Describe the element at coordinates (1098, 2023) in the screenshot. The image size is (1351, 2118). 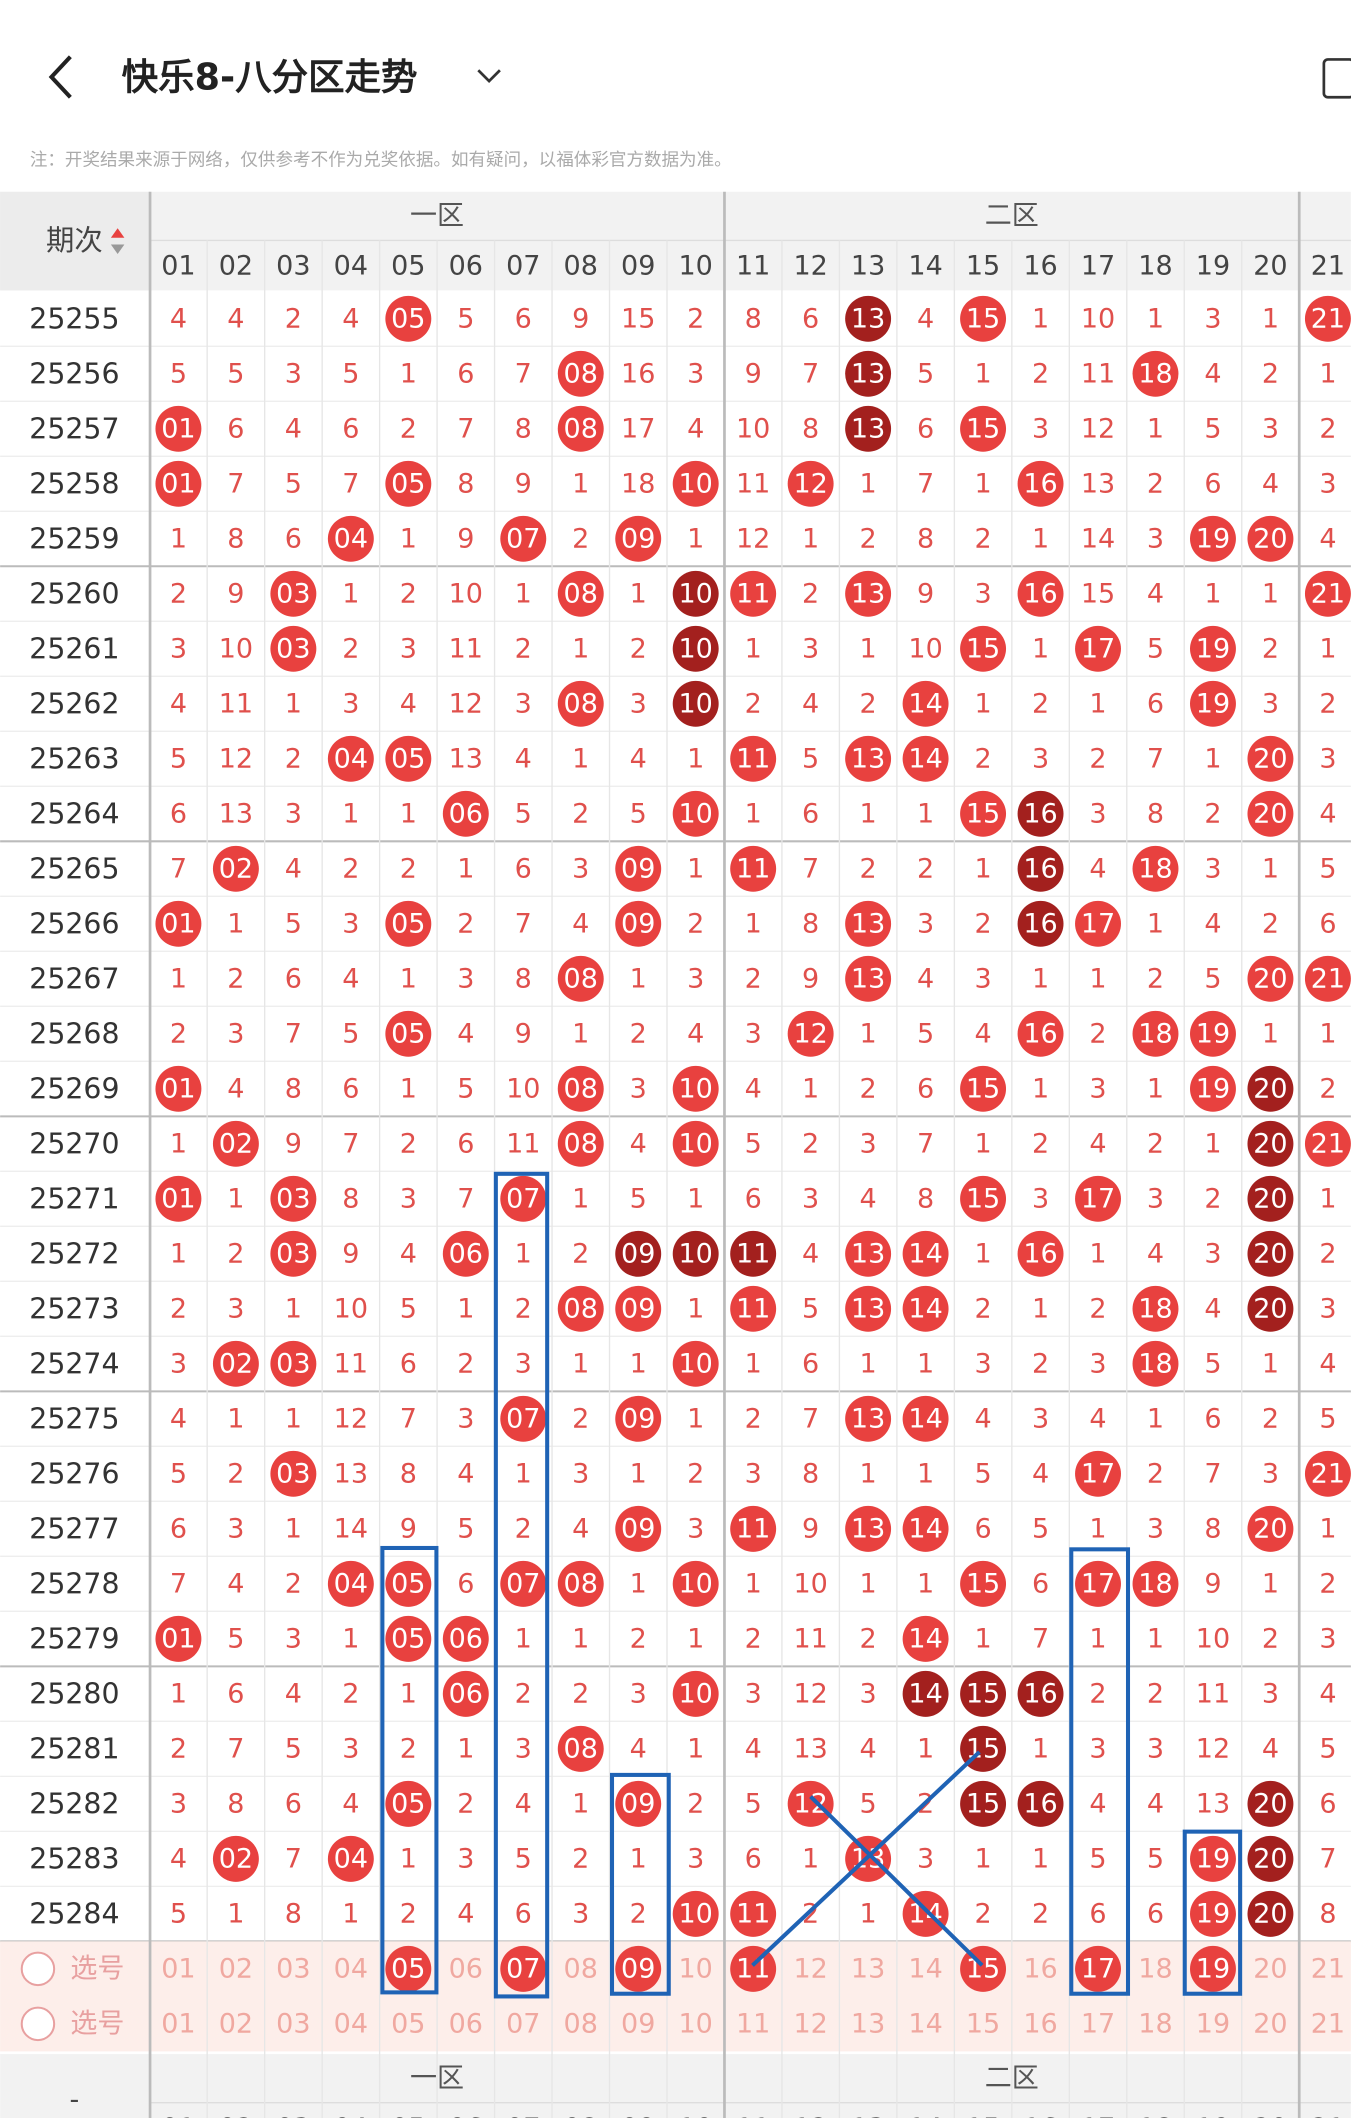
I see `select-number: 17` at that location.